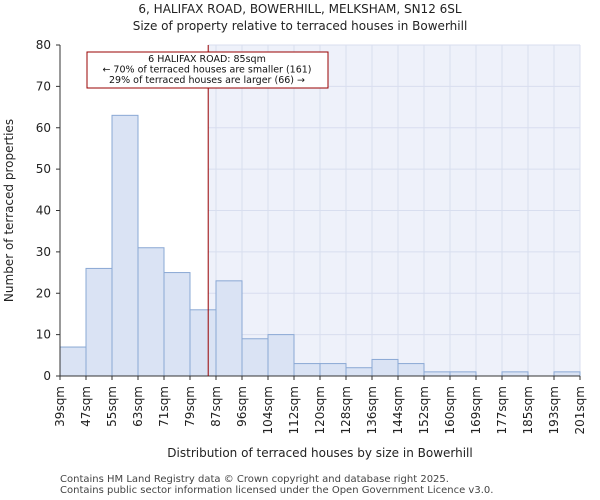 This screenshot has height=500, width=600. I want to click on bar-152sqm, so click(437, 374).